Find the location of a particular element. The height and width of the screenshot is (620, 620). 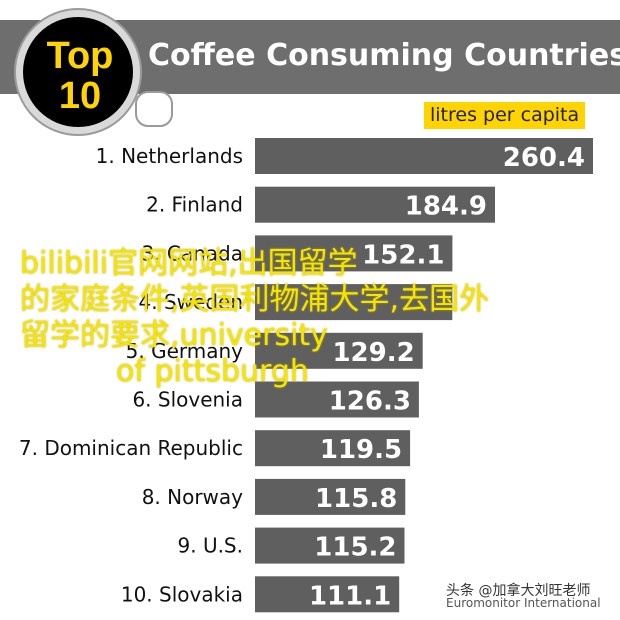

value-label-3: 152.1 is located at coordinates (403, 255).